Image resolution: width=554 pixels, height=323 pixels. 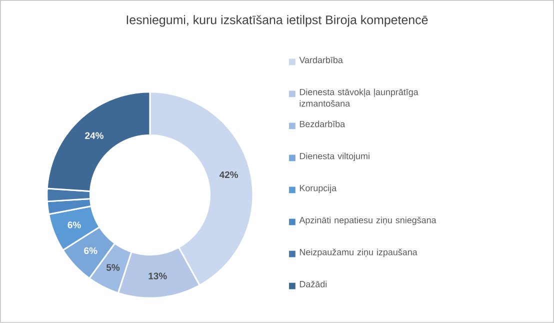 I want to click on chart-title: Iesniegumi, kuru izskatīšana ietilpst Biroja kompetencē, so click(x=277, y=21).